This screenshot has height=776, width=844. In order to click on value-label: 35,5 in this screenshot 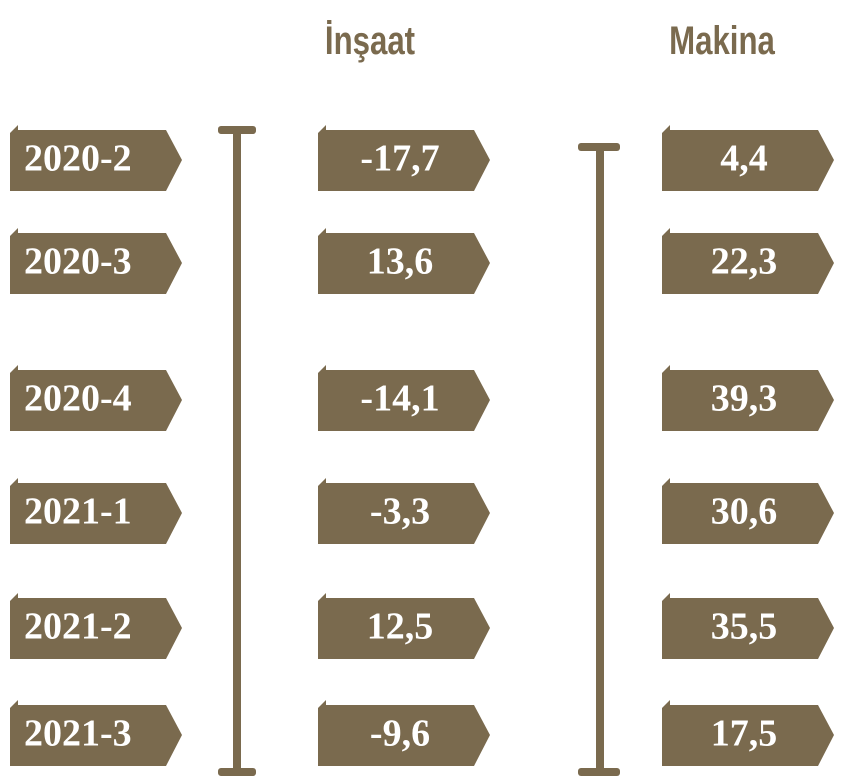, I will do `click(744, 627)`.